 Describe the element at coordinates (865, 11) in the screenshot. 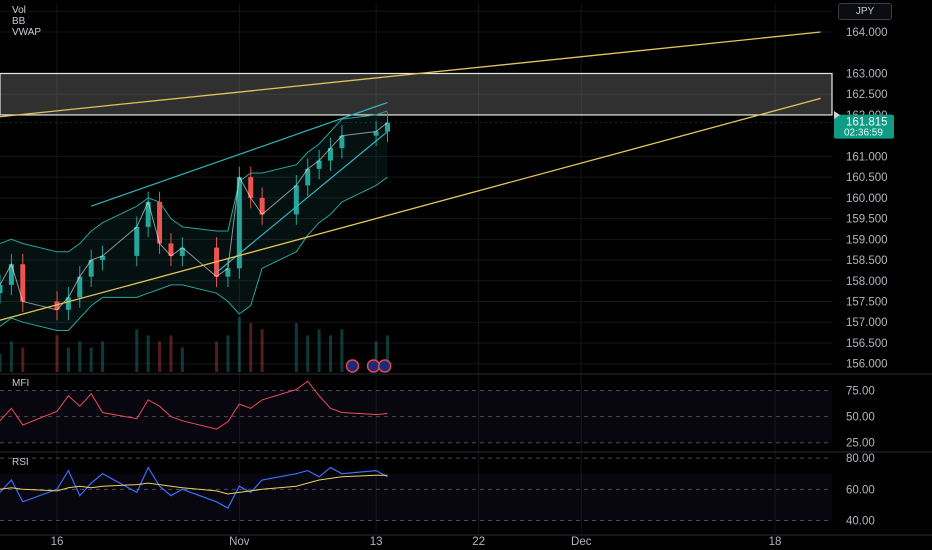

I see `currency-button: JPY` at that location.